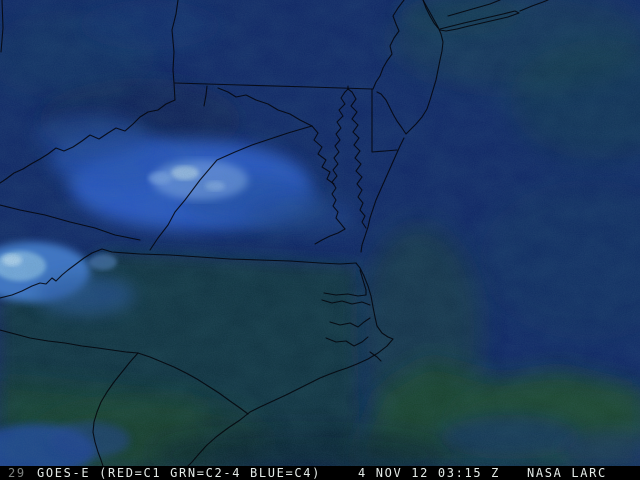 The image size is (640, 480). I want to click on credit-label: NASA LARC, so click(567, 473).